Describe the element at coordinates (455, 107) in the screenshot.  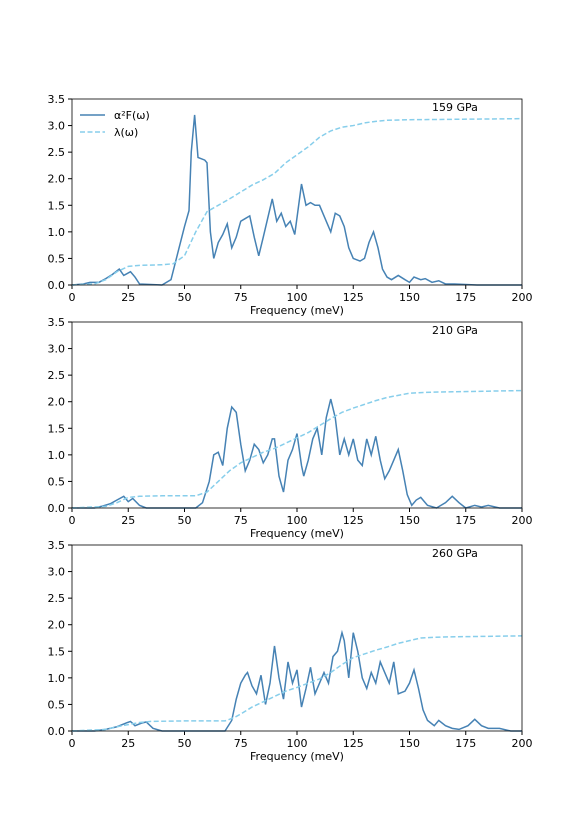
I see `annotation: 159 GPa` at that location.